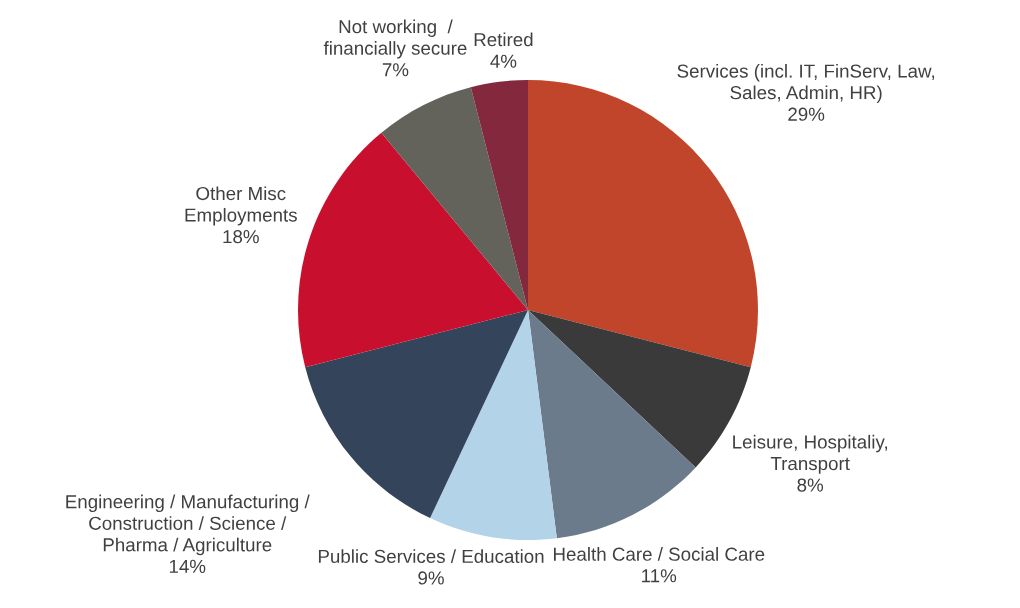 The width and height of the screenshot is (1020, 608). Describe the element at coordinates (395, 70) in the screenshot. I see `data-label: 7%` at that location.